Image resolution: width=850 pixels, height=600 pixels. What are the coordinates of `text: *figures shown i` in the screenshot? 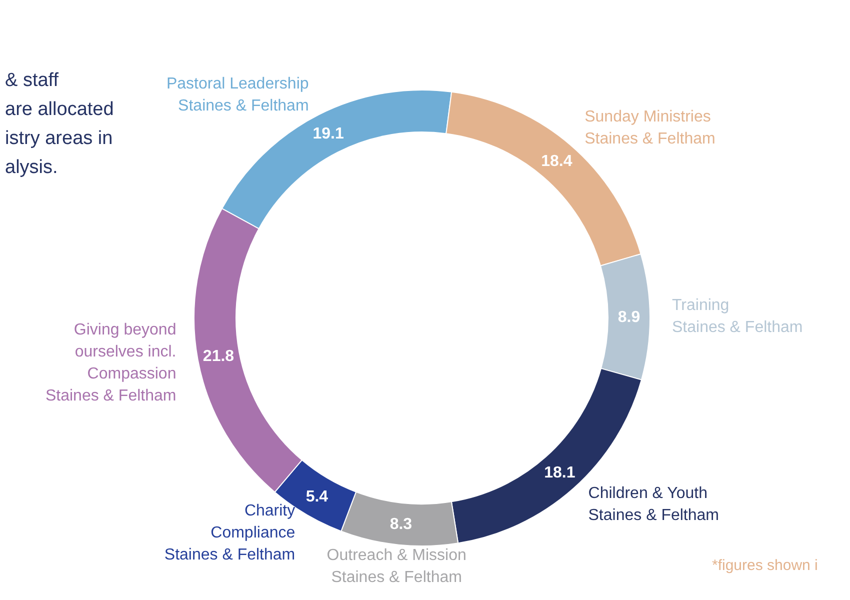 It's located at (765, 565).